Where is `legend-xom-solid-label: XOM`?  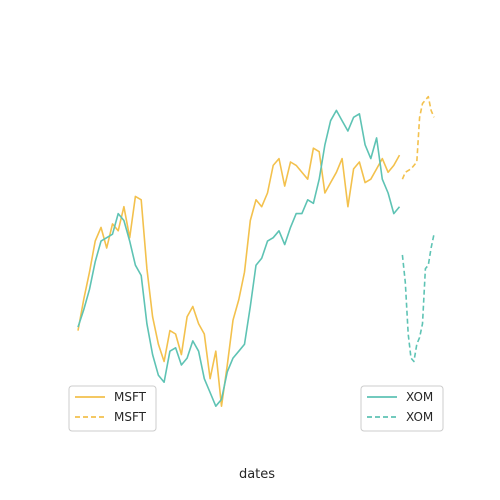
legend-xom-solid-label: XOM is located at coordinates (419, 397).